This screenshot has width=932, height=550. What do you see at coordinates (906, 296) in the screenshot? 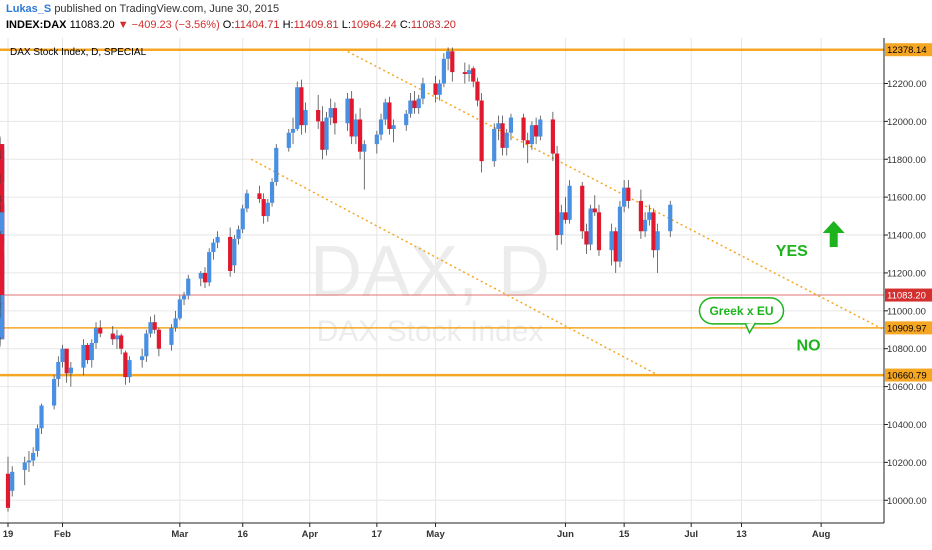
I see `level-label: 11083.20` at bounding box center [906, 296].